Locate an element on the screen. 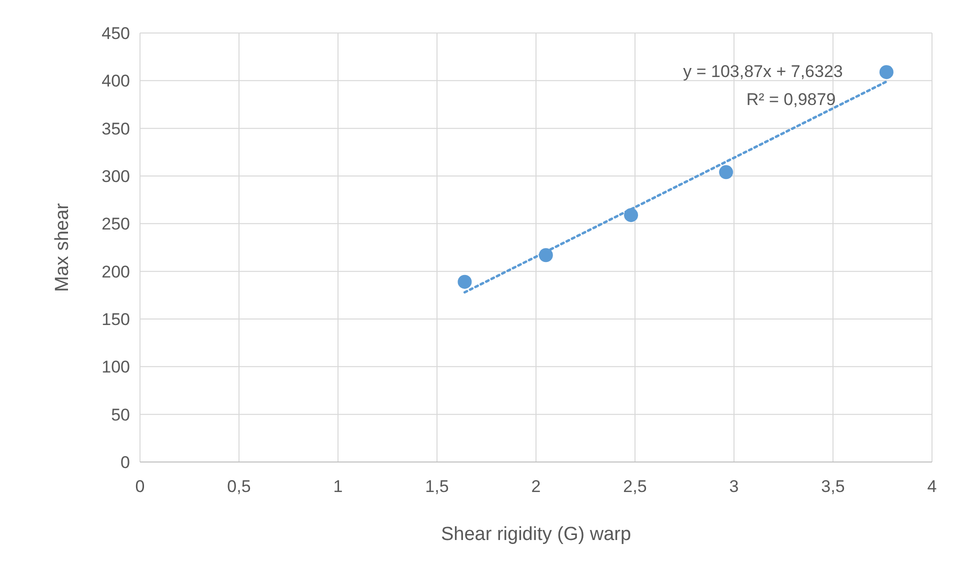 The image size is (957, 576). y-tick-label: 150 is located at coordinates (116, 319).